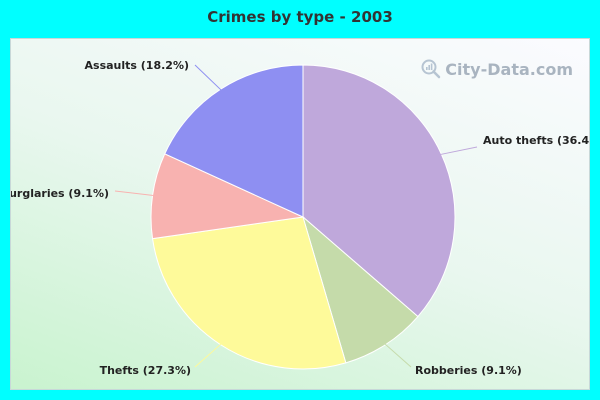 The height and width of the screenshot is (400, 600). I want to click on slice-label: Assaults (18.2%), so click(137, 65).